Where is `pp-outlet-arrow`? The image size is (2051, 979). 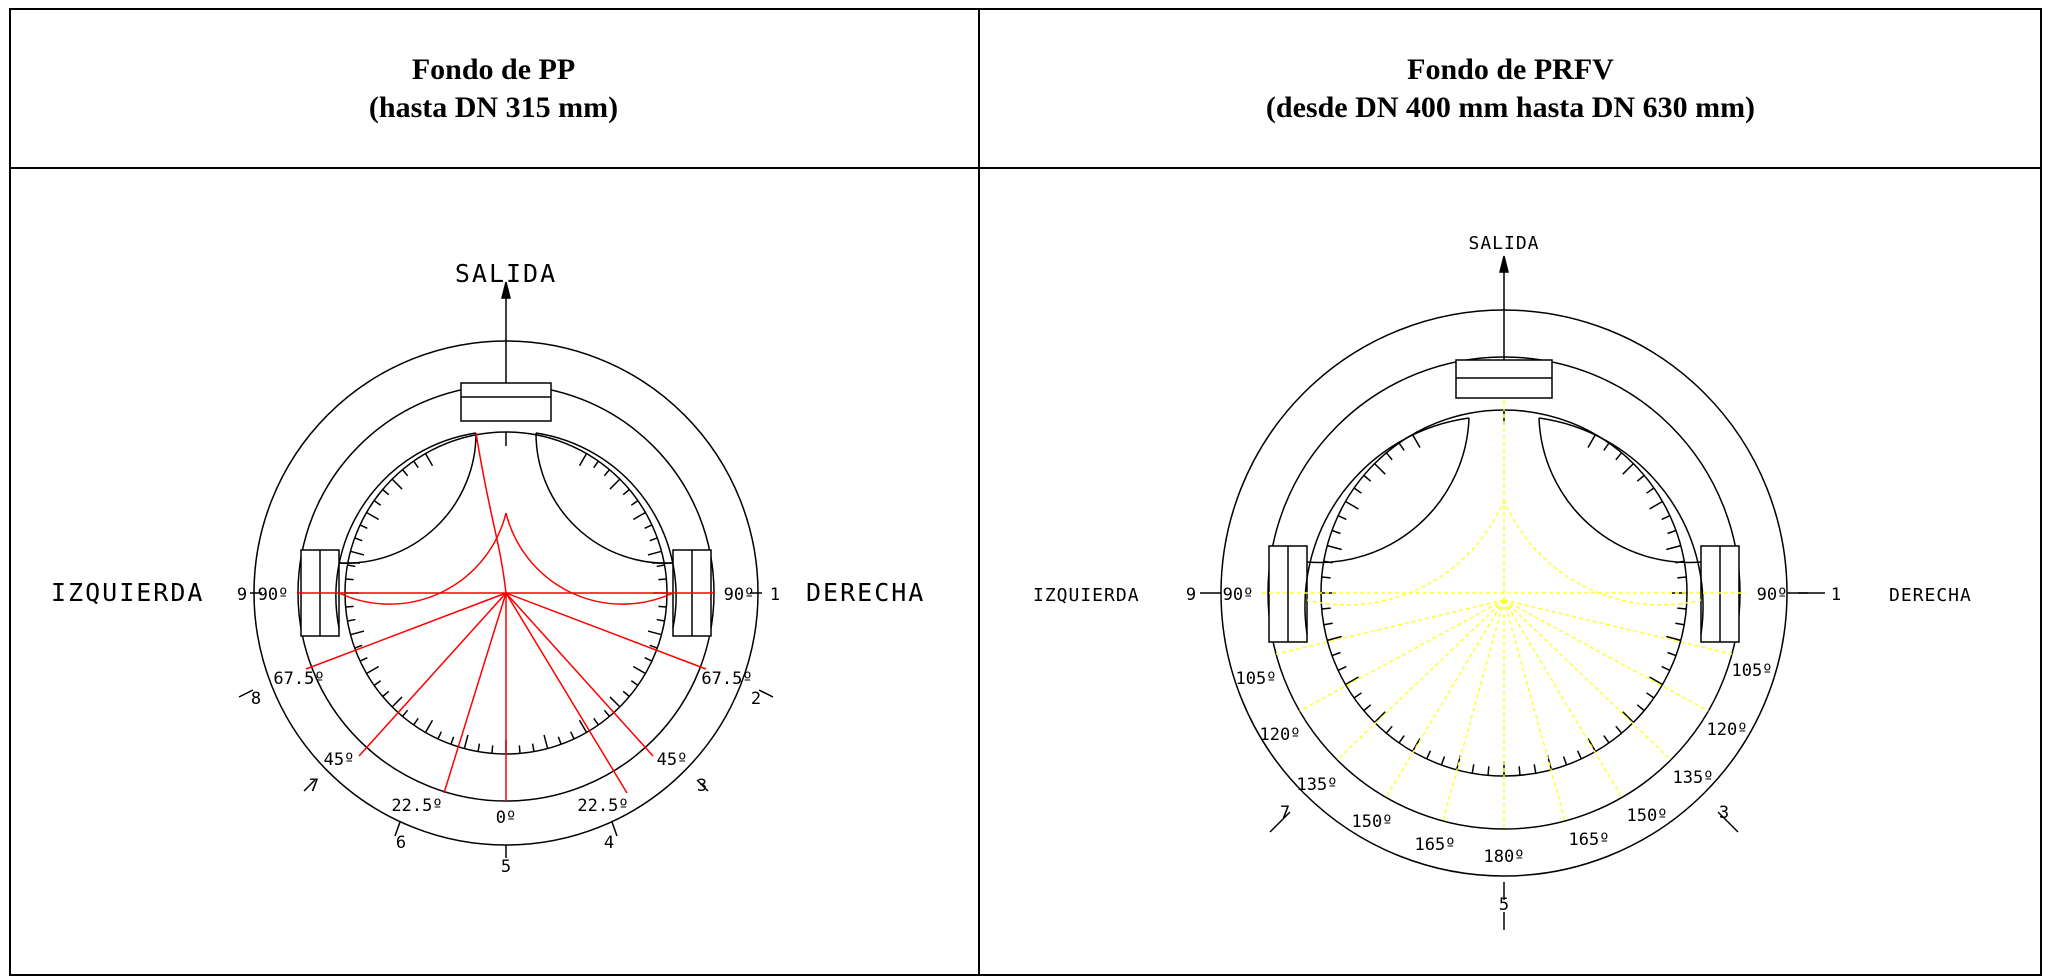 pp-outlet-arrow is located at coordinates (506, 290).